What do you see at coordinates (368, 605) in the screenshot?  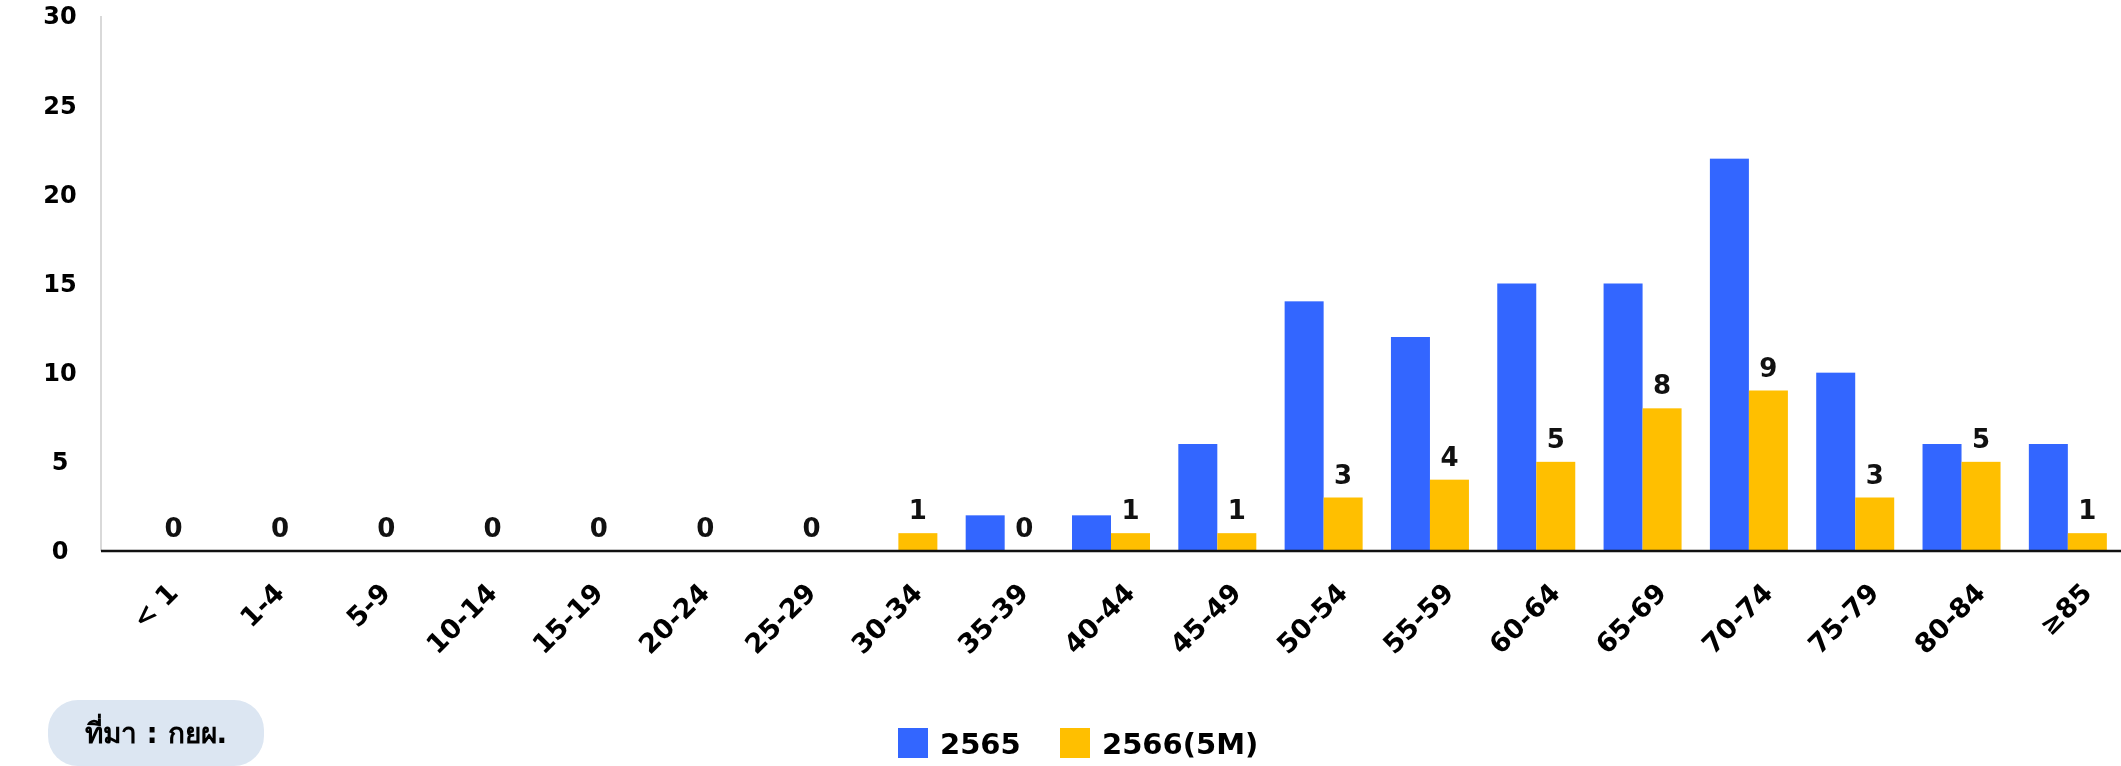 I see `x-tick-label: 5-9` at bounding box center [368, 605].